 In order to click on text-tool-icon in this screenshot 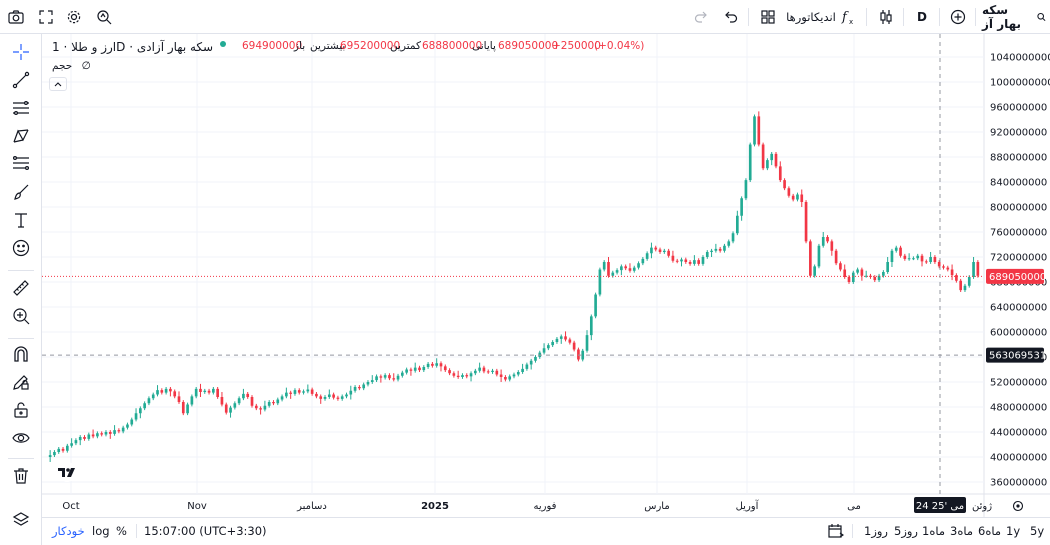, I will do `click(21, 220)`.